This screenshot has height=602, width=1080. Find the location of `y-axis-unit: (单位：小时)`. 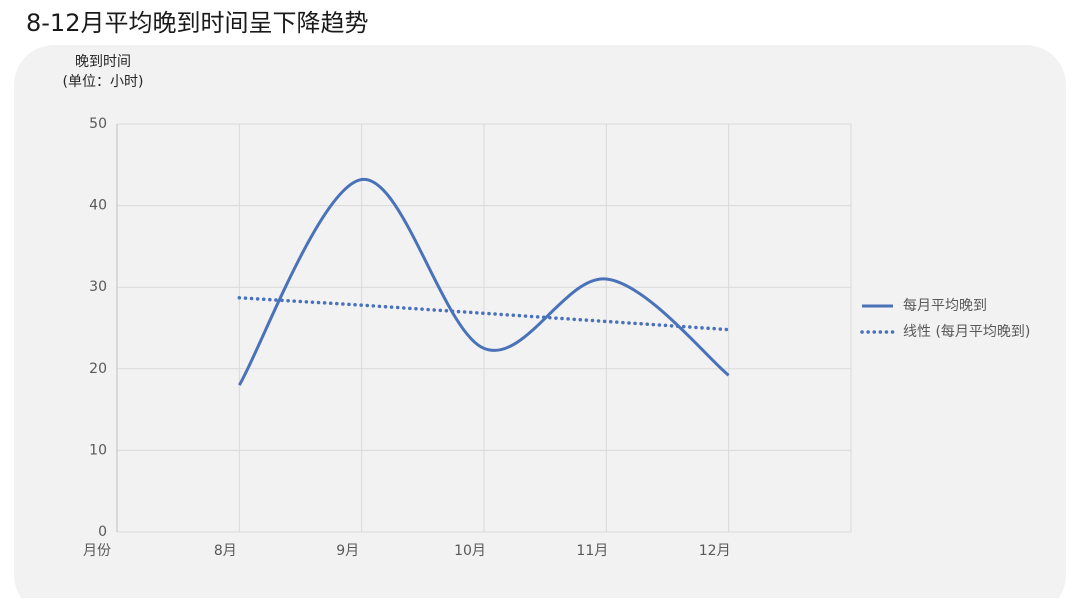

y-axis-unit: (单位：小时) is located at coordinates (103, 82).